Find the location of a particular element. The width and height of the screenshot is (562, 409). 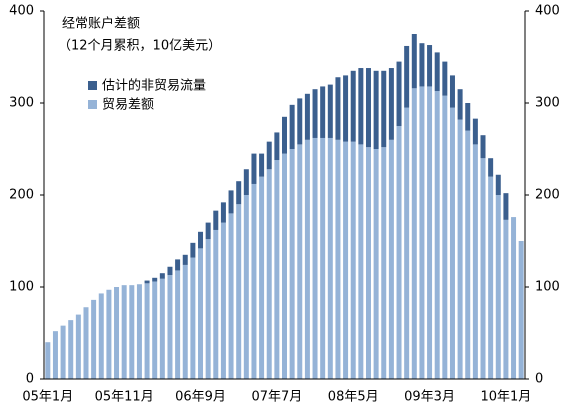

x-tick-label: 09年3月 is located at coordinates (429, 397).